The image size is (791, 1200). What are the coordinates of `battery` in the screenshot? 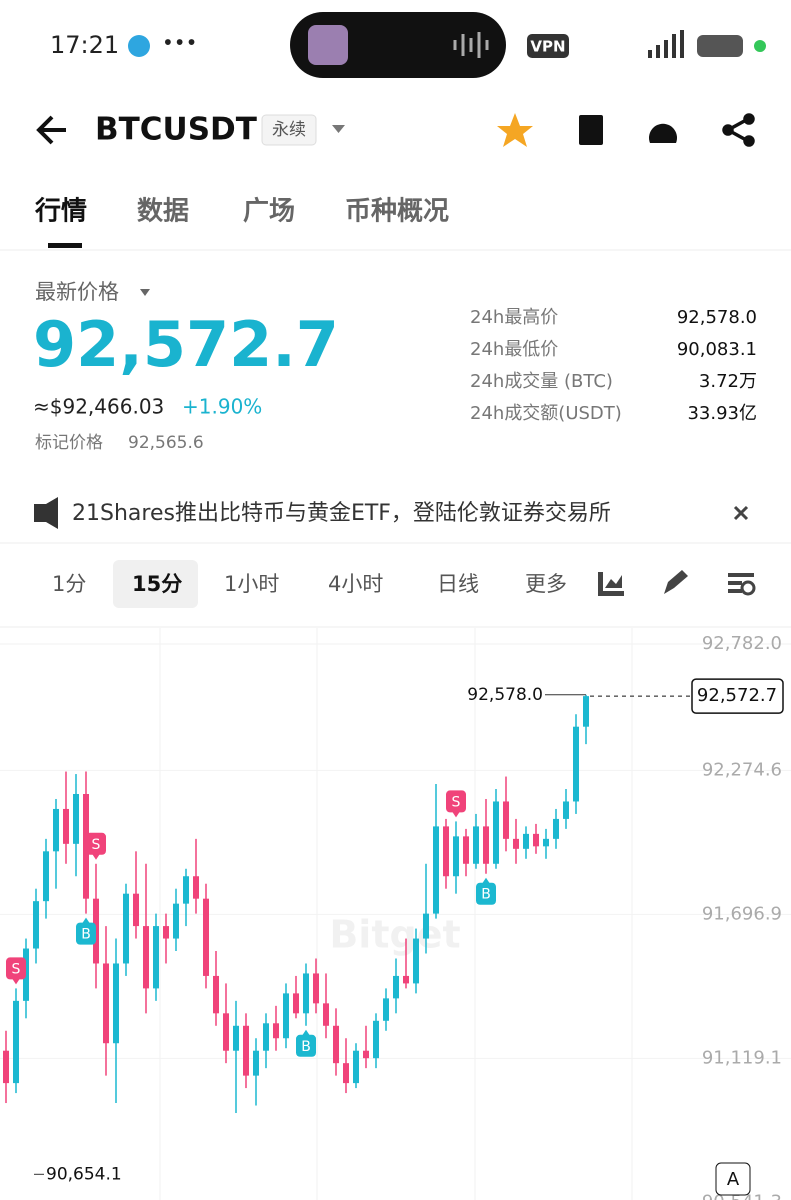 It's located at (720, 46).